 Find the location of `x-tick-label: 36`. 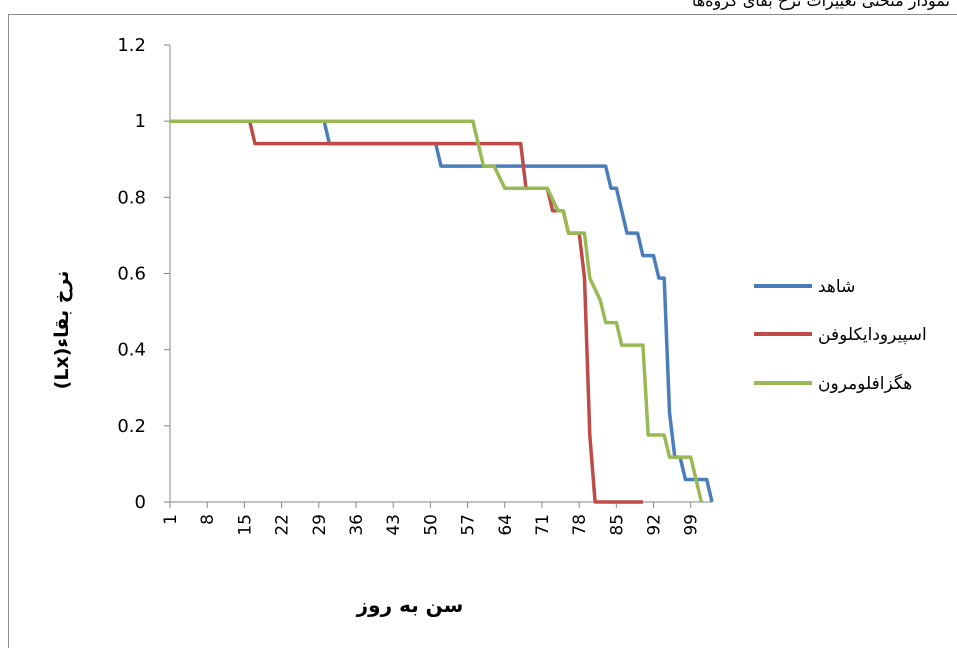

x-tick-label: 36 is located at coordinates (357, 525).